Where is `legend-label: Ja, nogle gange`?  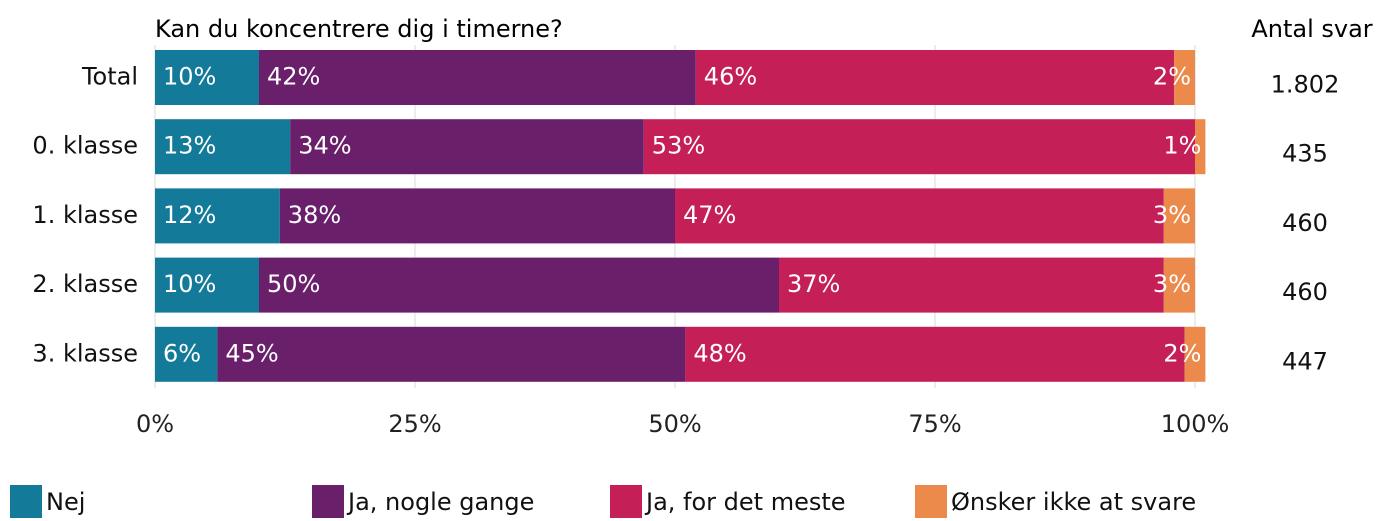 legend-label: Ja, nogle gange is located at coordinates (440, 502).